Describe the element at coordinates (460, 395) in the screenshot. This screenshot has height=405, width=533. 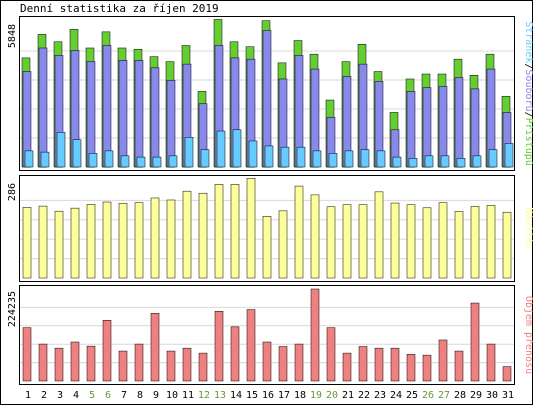
I see `x-tick-label-day-28: 28` at that location.